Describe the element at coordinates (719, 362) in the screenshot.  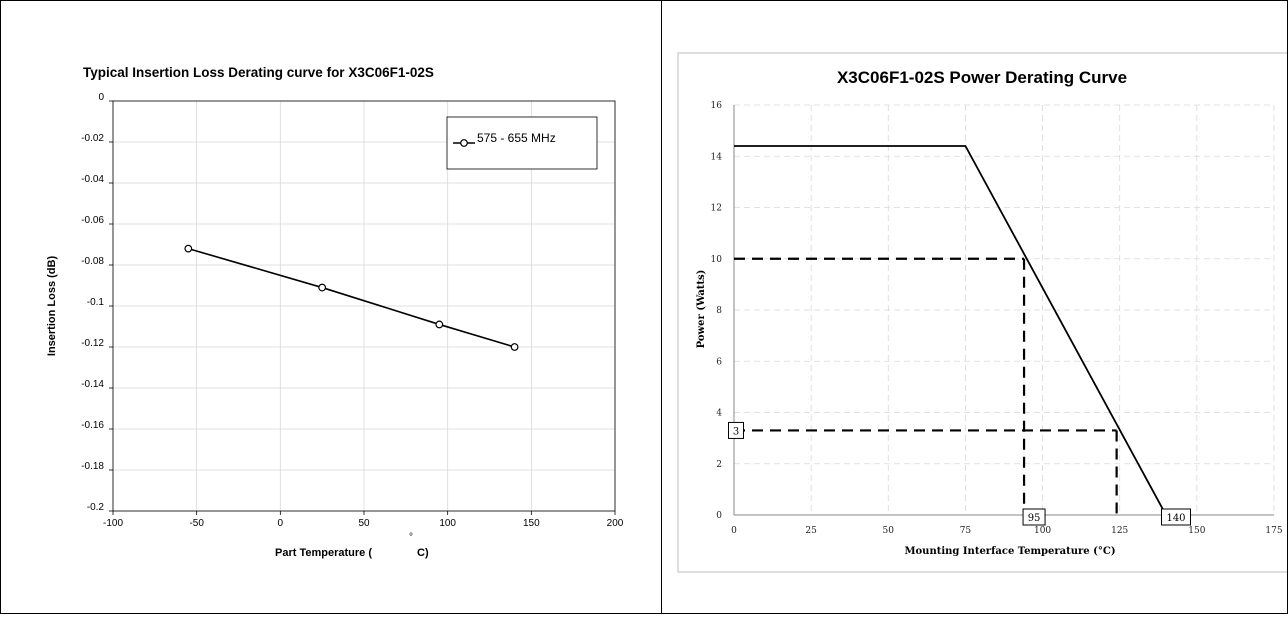
I see `chart2-y-tick-label: 6` at that location.